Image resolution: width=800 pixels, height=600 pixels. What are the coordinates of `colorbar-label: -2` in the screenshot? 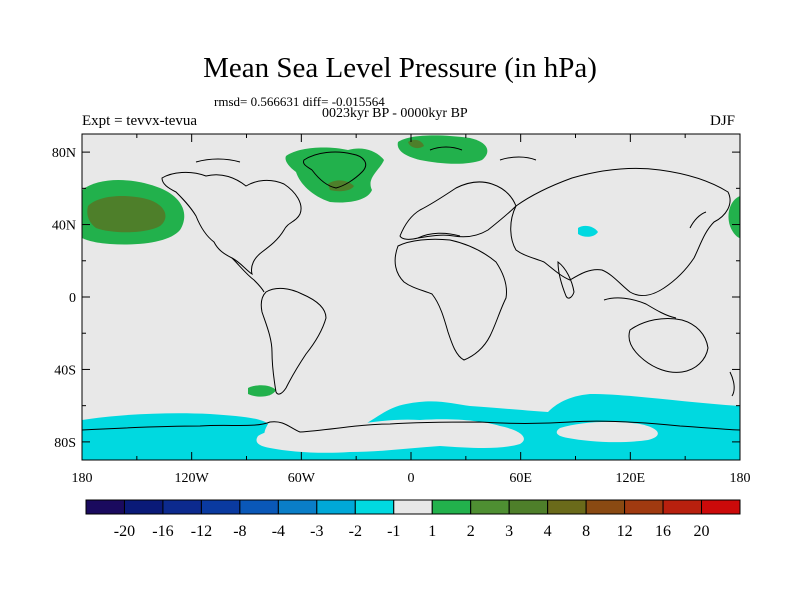 It's located at (355, 531).